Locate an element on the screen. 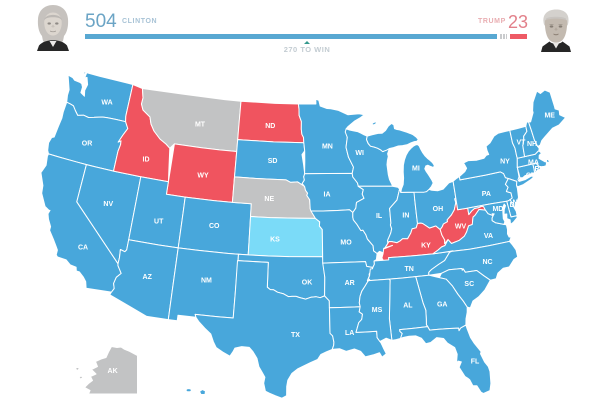 This screenshot has height=402, width=600. svg-text: TN is located at coordinates (409, 269).